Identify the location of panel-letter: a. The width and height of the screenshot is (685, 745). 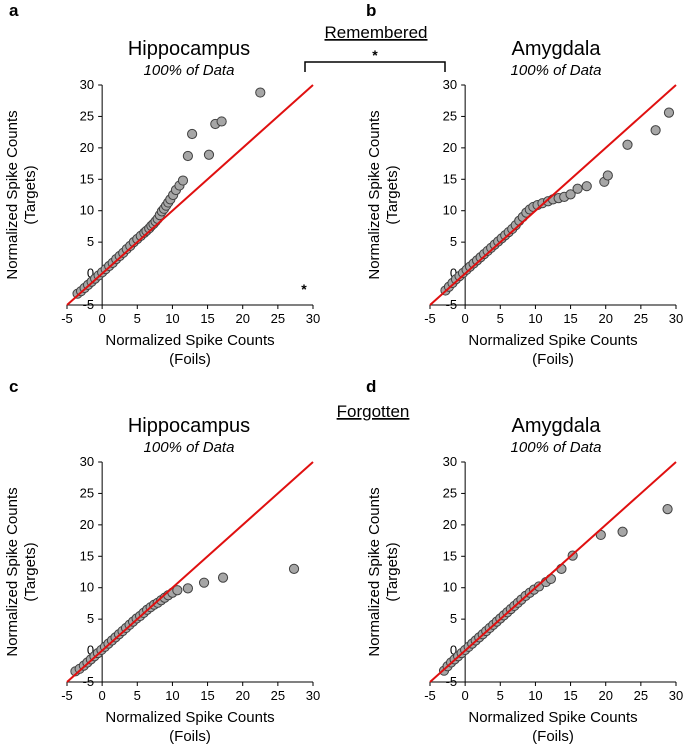
(14, 10).